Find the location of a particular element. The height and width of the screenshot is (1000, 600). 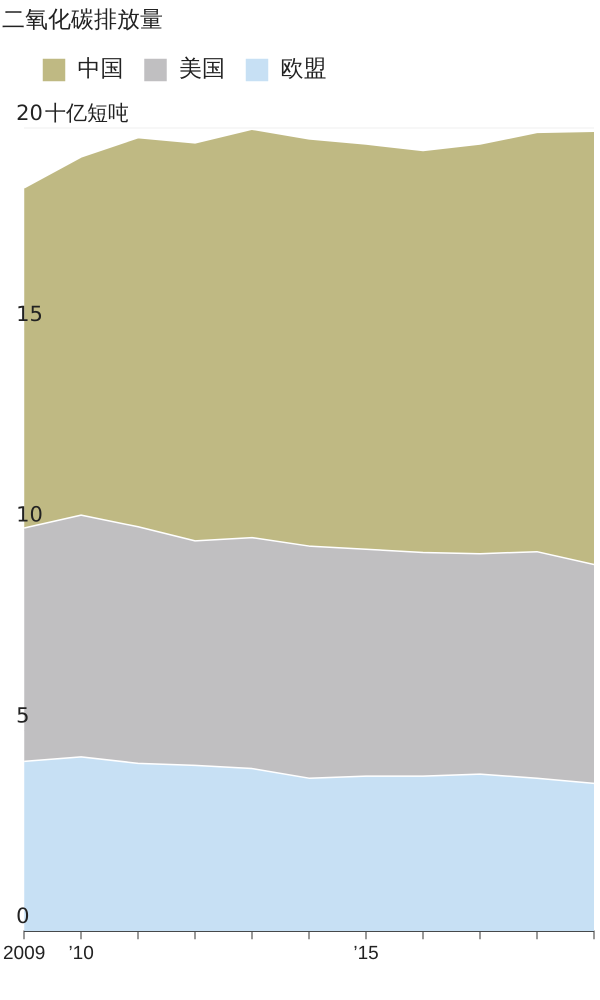

y-axis-title: 十亿短吨 is located at coordinates (86, 112).